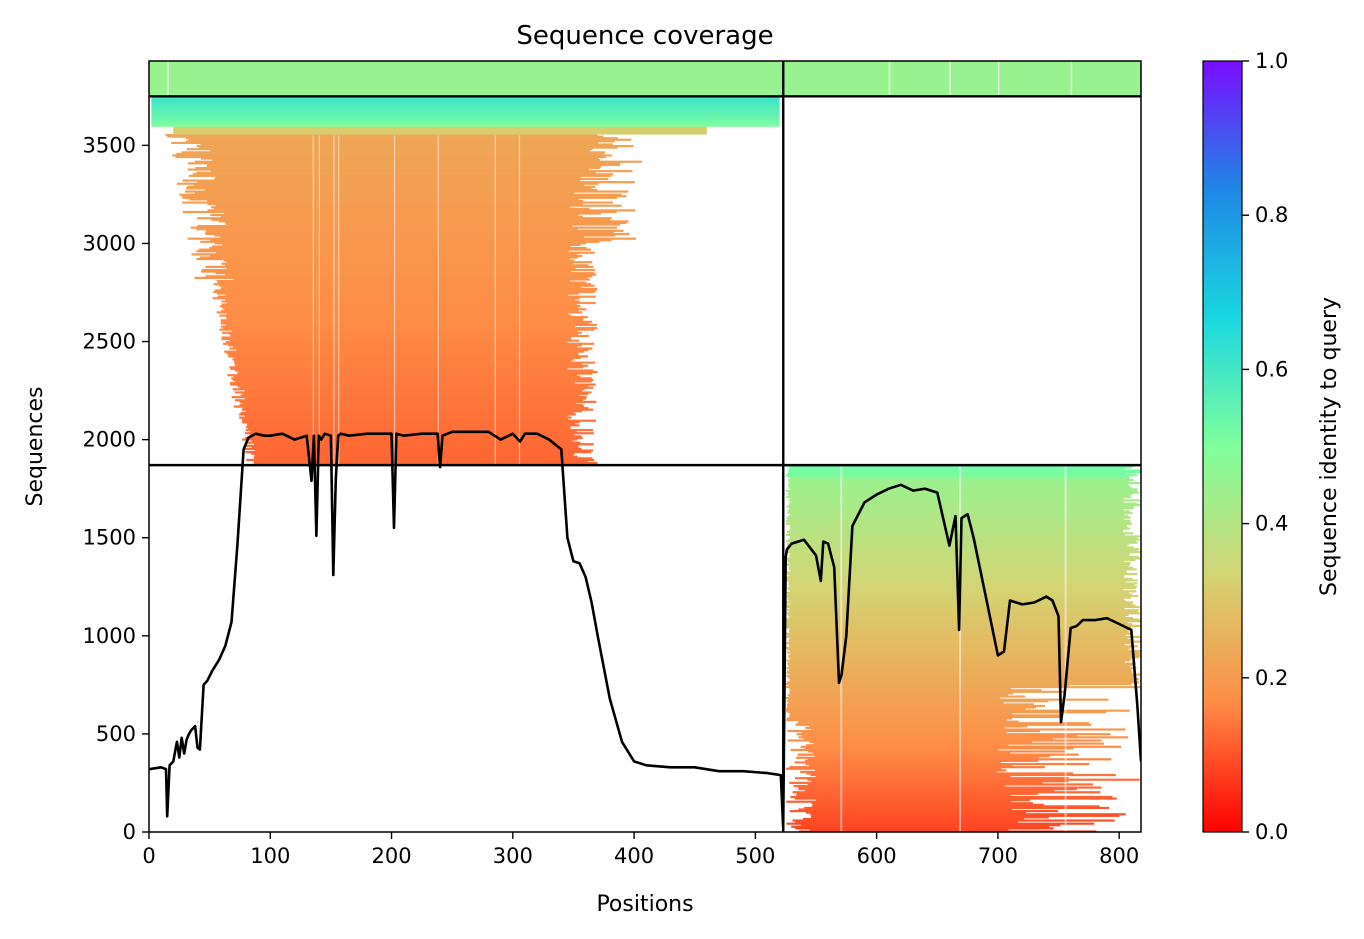 Image resolution: width=1364 pixels, height=939 pixels. What do you see at coordinates (116, 488) in the screenshot?
I see `y-axis: 0 500 1000 1500 2000 2500 3000 3500` at bounding box center [116, 488].